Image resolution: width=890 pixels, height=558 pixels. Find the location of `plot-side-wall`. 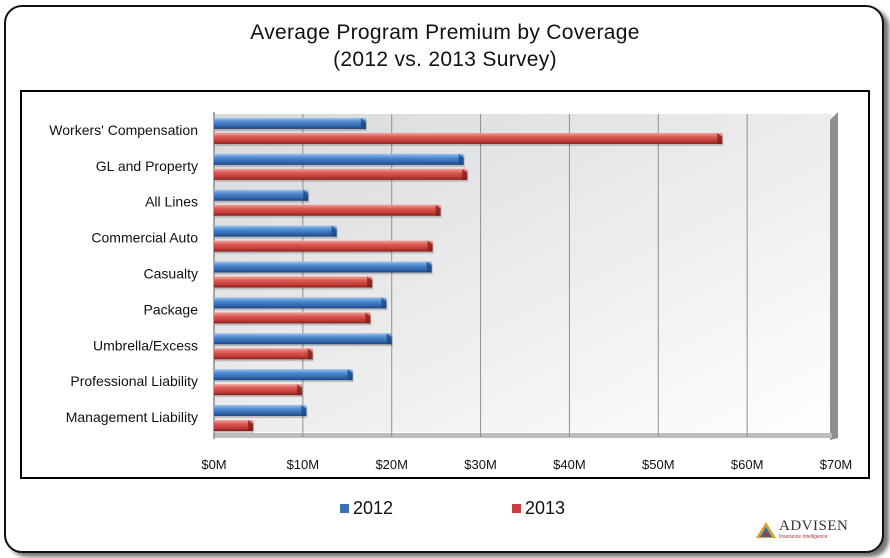

plot-side-wall is located at coordinates (834, 276).